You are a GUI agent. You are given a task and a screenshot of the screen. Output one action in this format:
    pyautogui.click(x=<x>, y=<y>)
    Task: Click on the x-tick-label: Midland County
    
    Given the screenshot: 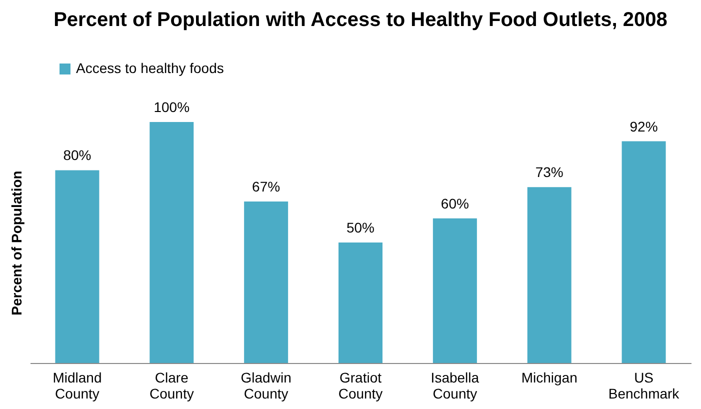 What is the action you would take?
    pyautogui.click(x=77, y=386)
    